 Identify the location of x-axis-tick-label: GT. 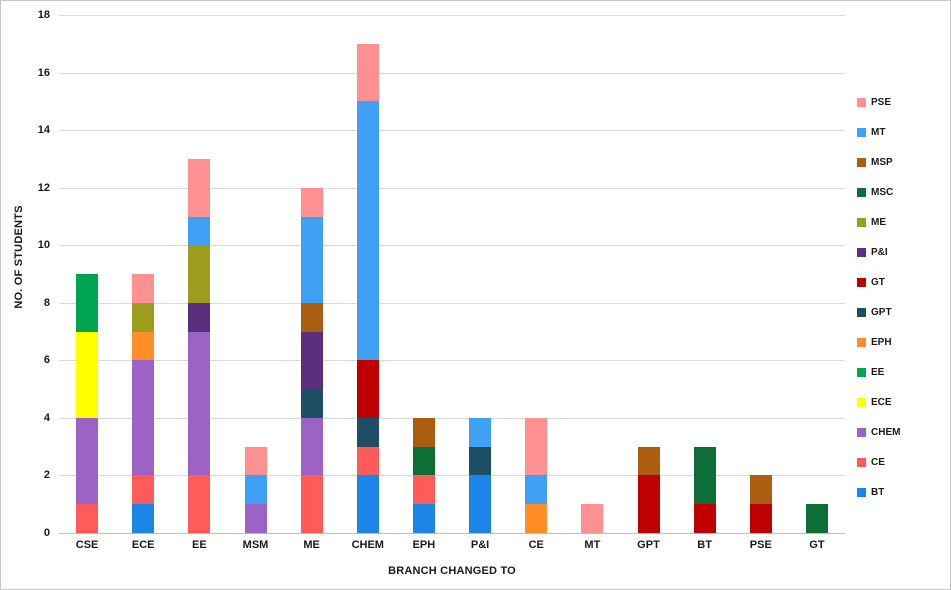
(817, 545).